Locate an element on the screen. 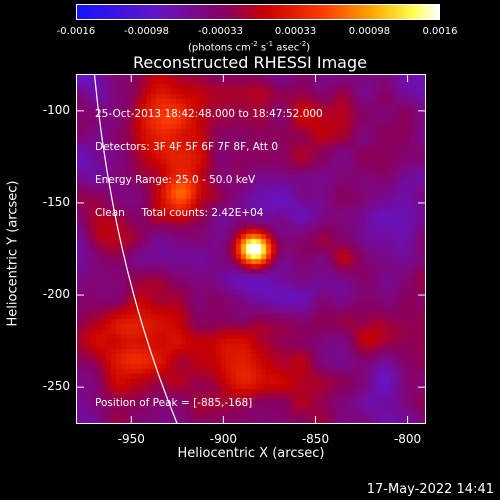 The height and width of the screenshot is (500, 500). x-tick-label: -850 is located at coordinates (315, 439).